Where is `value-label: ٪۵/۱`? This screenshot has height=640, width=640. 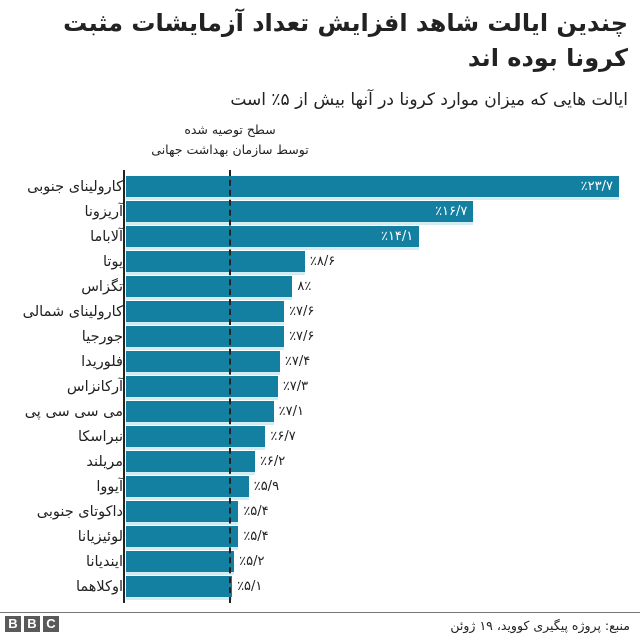
value-label: ٪۵/۱ is located at coordinates (250, 586).